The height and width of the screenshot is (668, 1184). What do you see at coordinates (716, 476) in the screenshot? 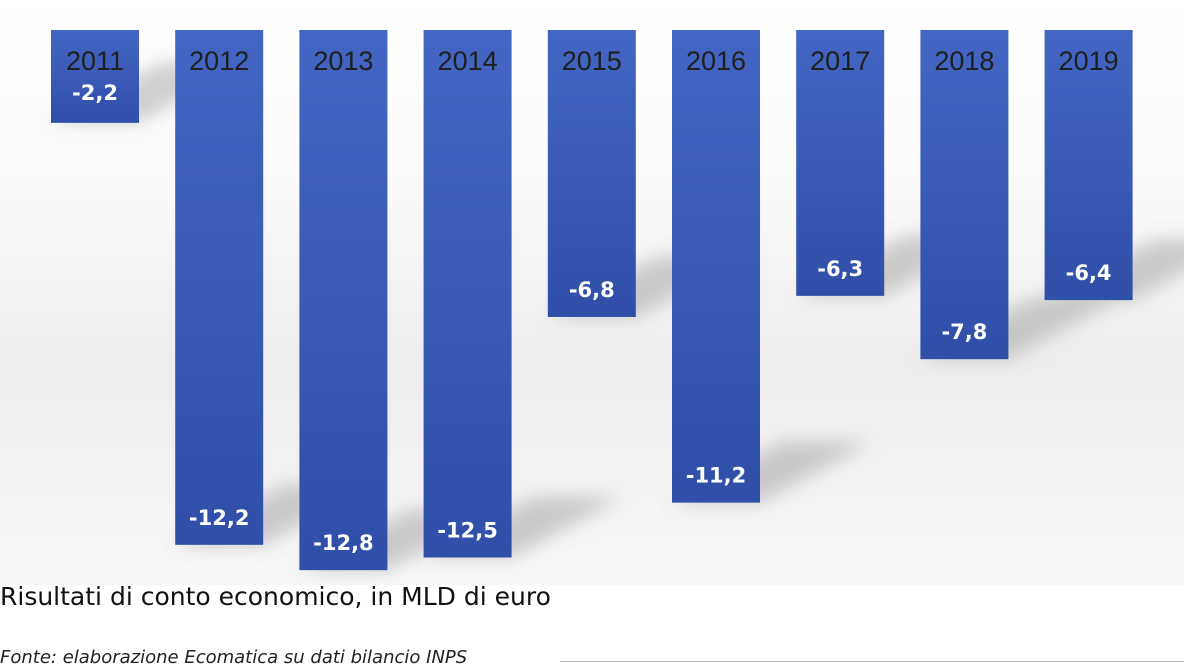
I see `data-label: -11,2` at bounding box center [716, 476].